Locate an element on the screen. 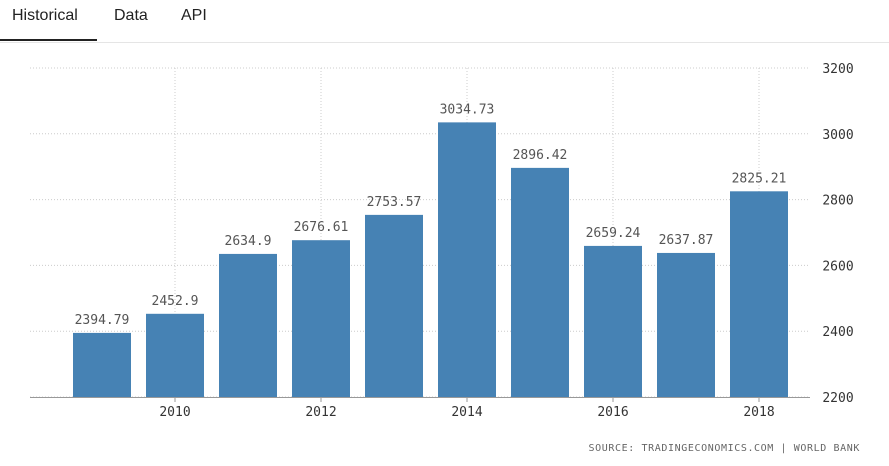  tab-historical: Historical is located at coordinates (48, 20).